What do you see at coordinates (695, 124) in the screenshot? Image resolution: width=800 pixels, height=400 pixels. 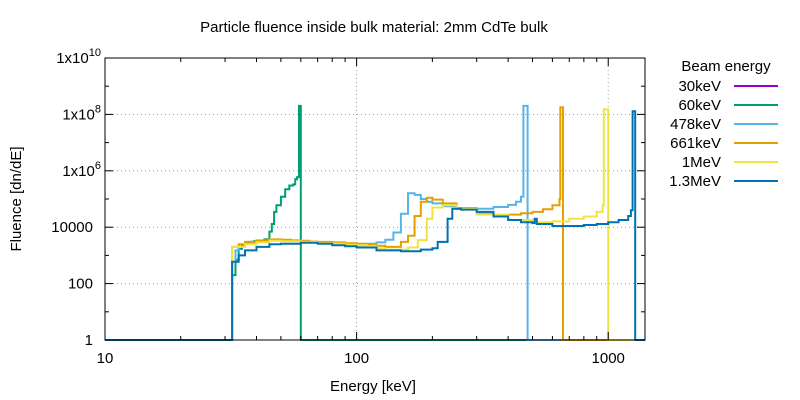 I see `legend-label: 478keV` at bounding box center [695, 124].